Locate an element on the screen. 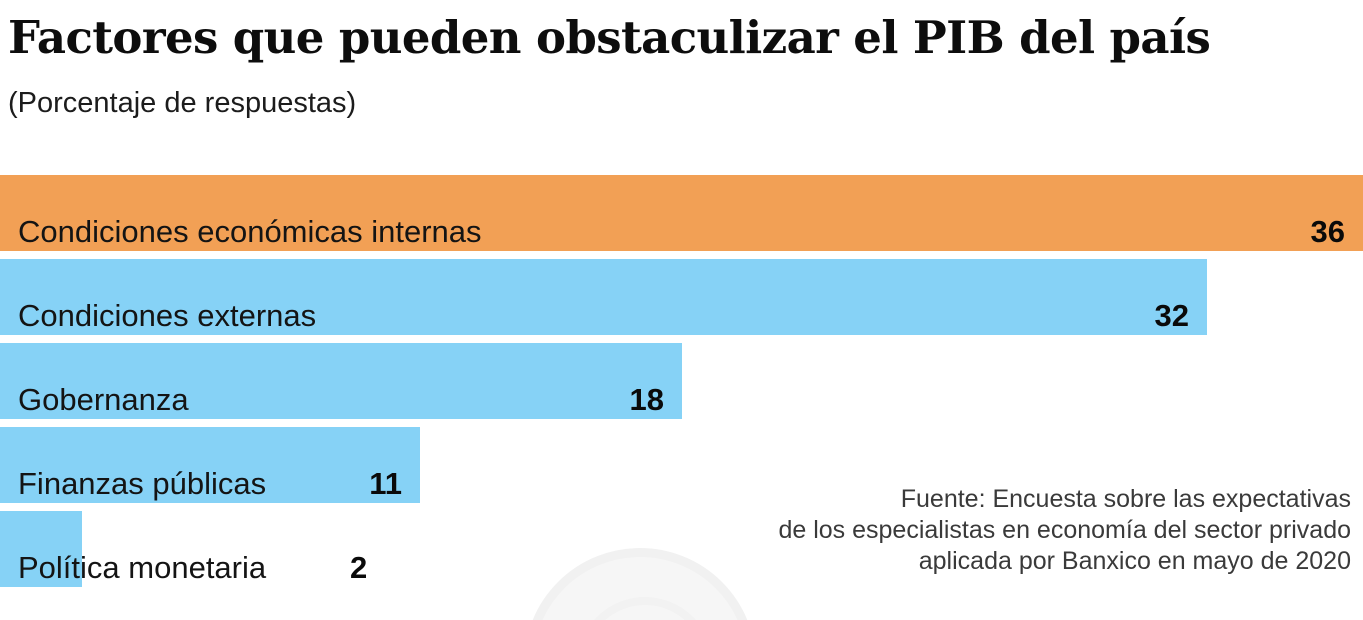 The height and width of the screenshot is (620, 1363). bar-value: 2 is located at coordinates (359, 567).